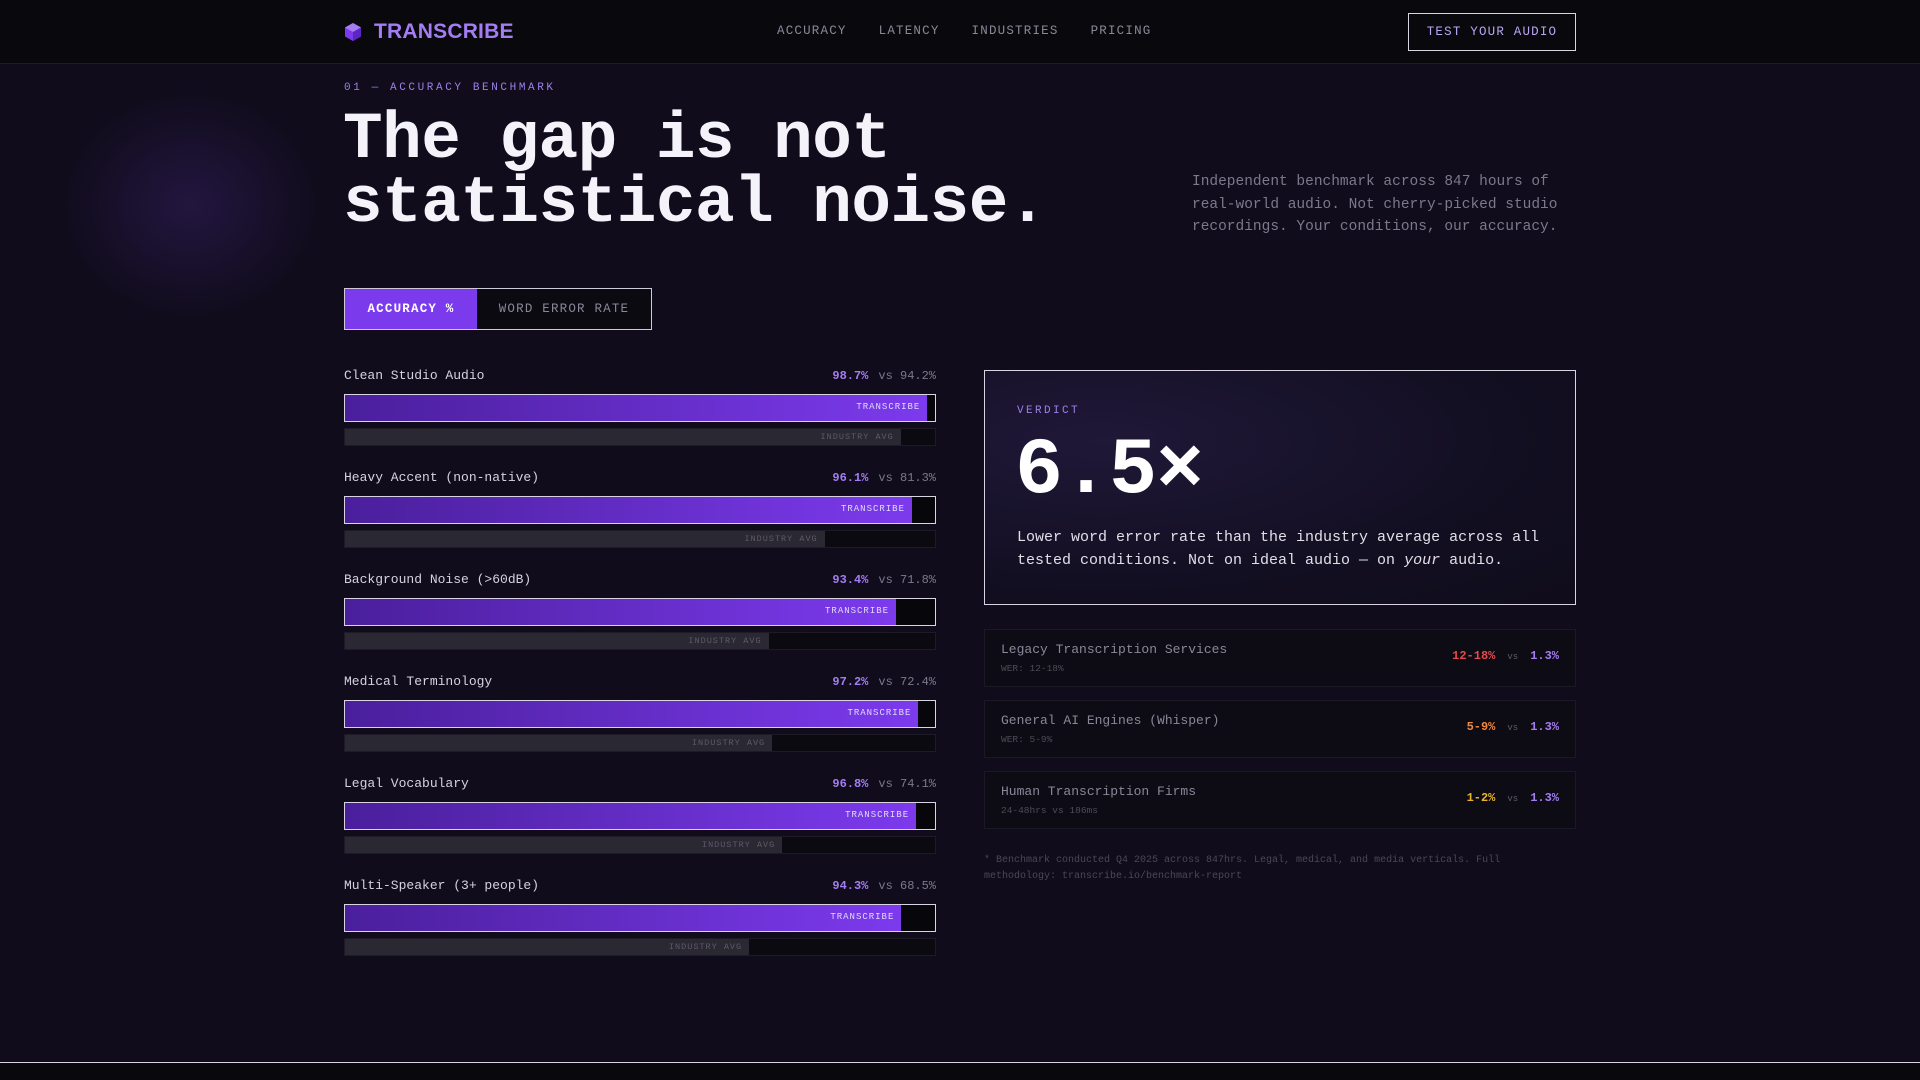  Describe the element at coordinates (1422, 560) in the screenshot. I see `verdict-text-emphasis: your` at that location.